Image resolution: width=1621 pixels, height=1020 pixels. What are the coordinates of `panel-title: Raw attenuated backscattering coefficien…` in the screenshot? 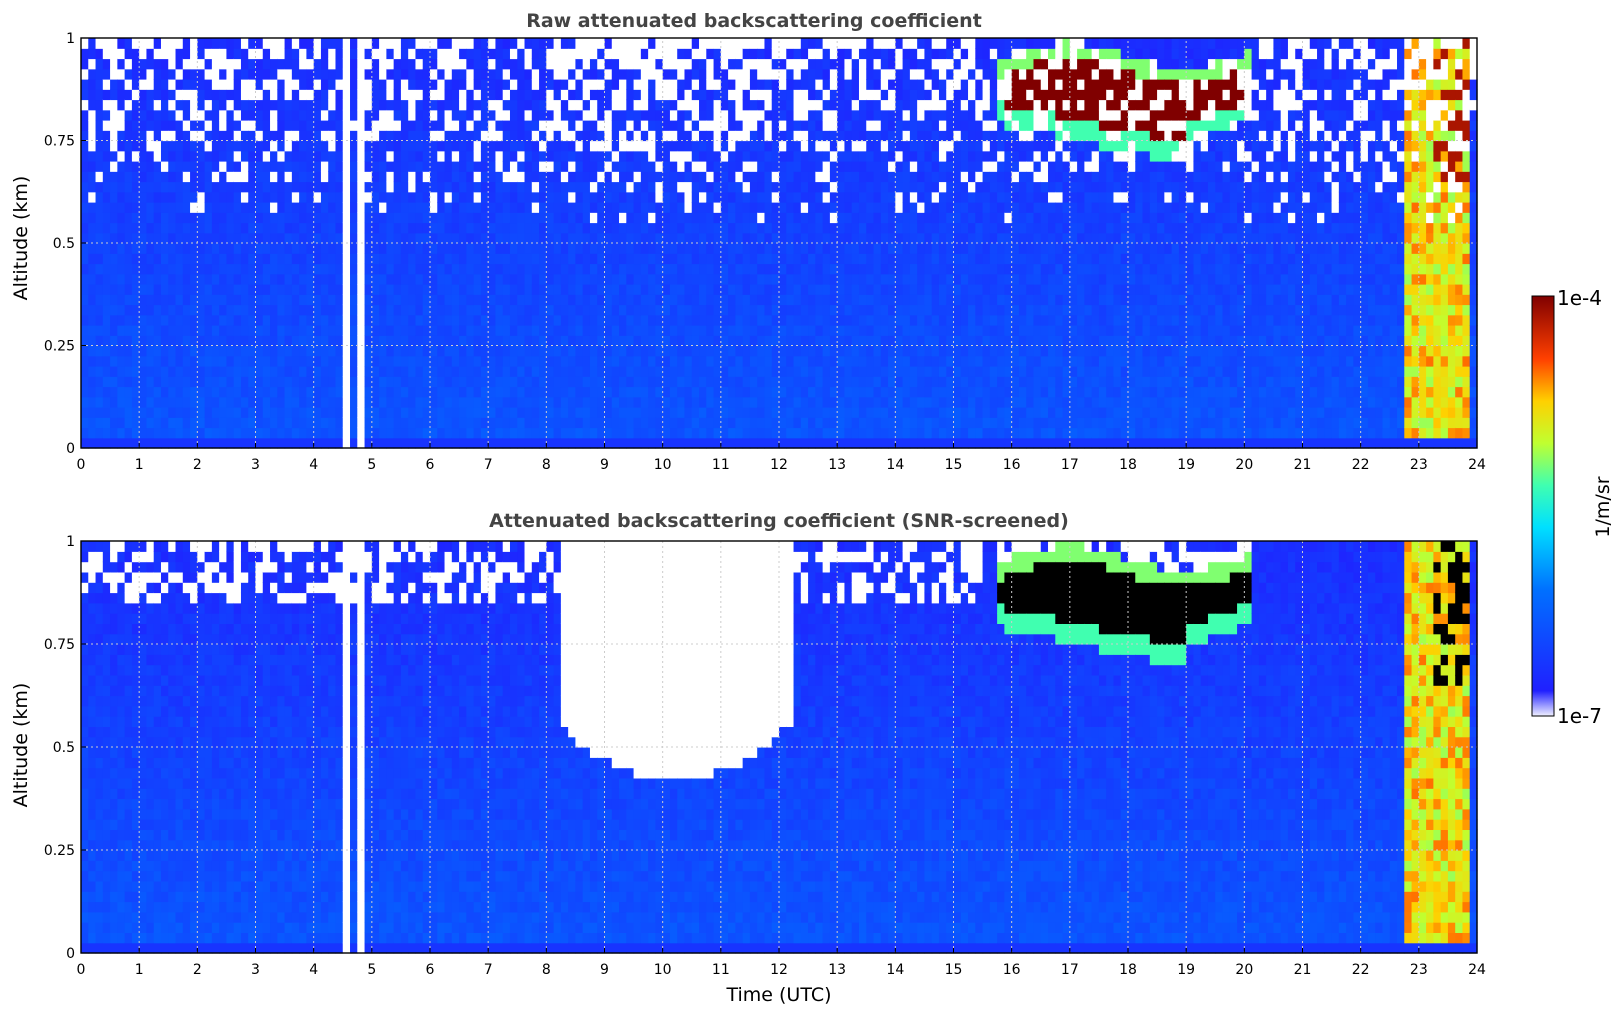 It's located at (754, 21).